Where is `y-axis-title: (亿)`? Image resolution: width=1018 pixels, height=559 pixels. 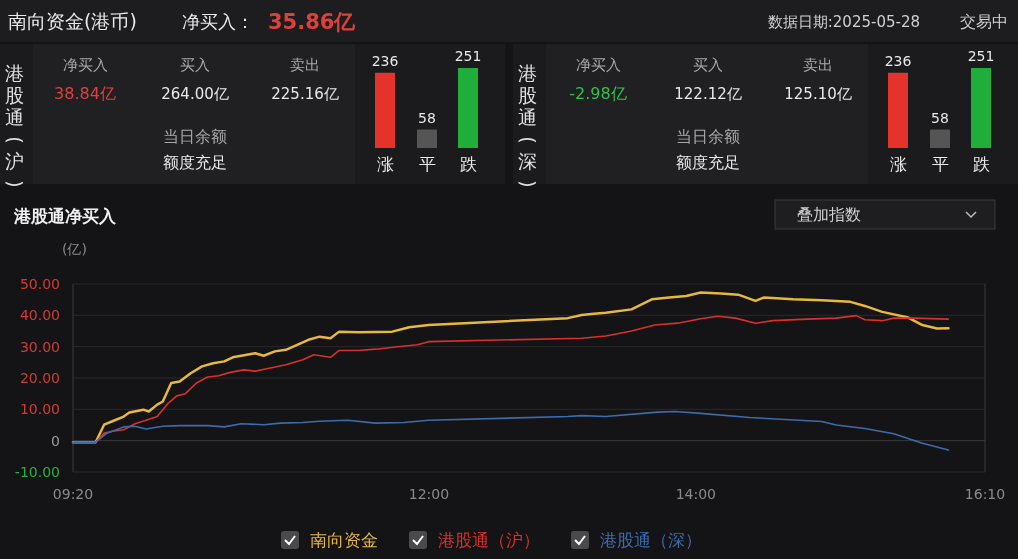
y-axis-title: (亿) is located at coordinates (74, 249).